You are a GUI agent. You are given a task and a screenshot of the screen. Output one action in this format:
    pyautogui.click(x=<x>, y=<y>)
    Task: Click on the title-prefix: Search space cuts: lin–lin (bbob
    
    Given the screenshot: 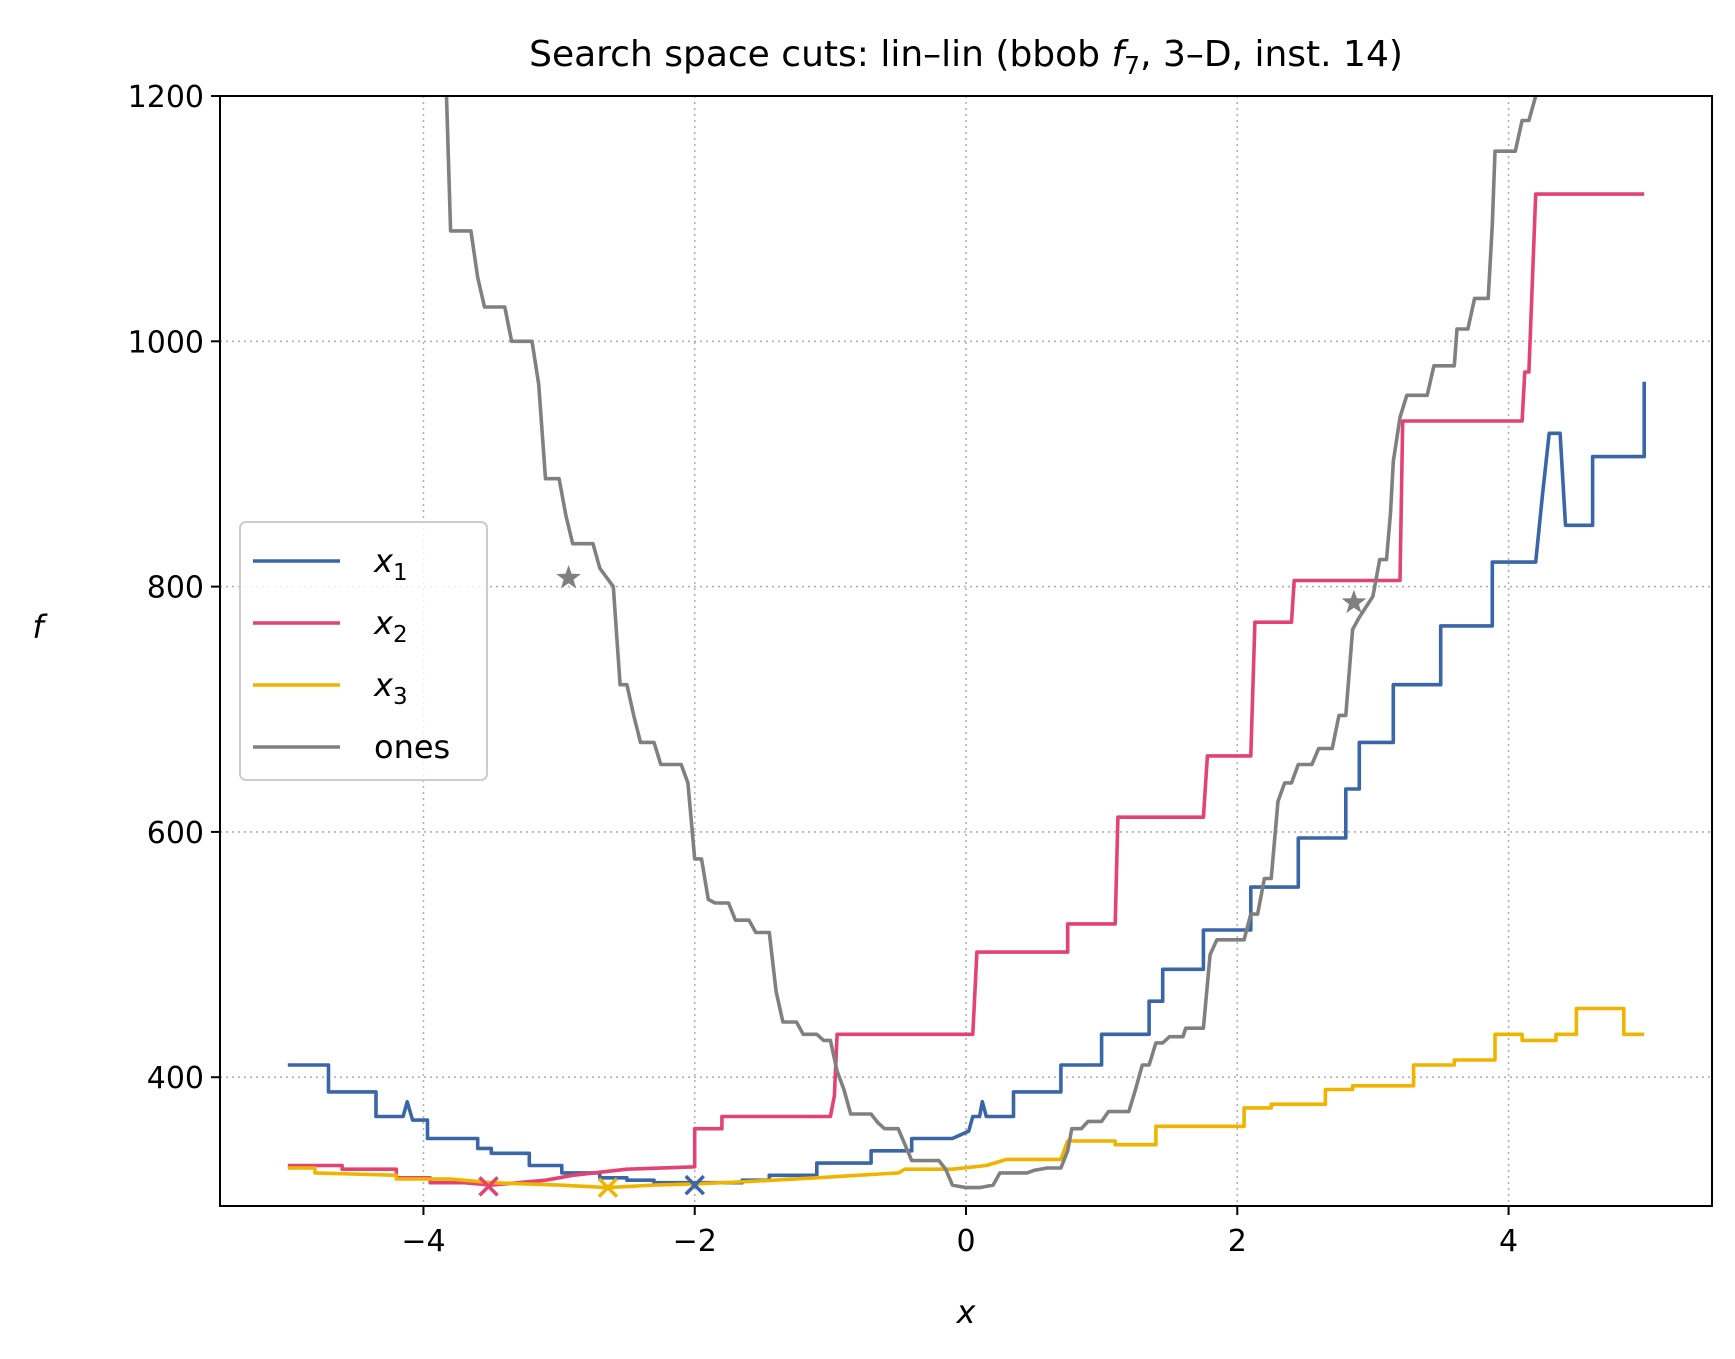 What is the action you would take?
    pyautogui.click(x=820, y=54)
    